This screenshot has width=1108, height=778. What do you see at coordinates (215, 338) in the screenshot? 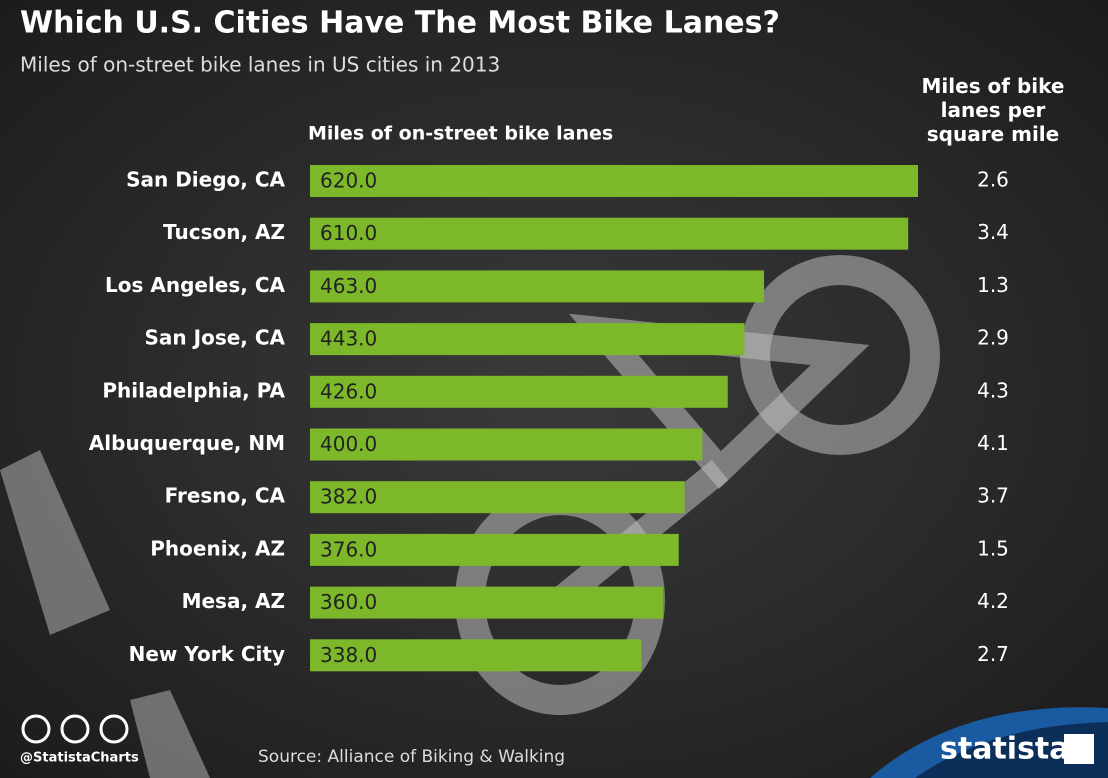
I see `category-label: San Jose, CA` at bounding box center [215, 338].